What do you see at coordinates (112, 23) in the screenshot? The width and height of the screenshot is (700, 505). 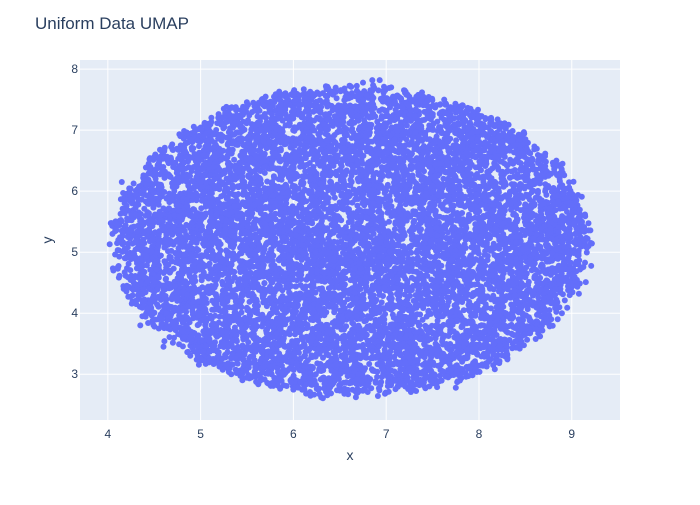 I see `chart-title: Uniform Data UMAP` at bounding box center [112, 23].